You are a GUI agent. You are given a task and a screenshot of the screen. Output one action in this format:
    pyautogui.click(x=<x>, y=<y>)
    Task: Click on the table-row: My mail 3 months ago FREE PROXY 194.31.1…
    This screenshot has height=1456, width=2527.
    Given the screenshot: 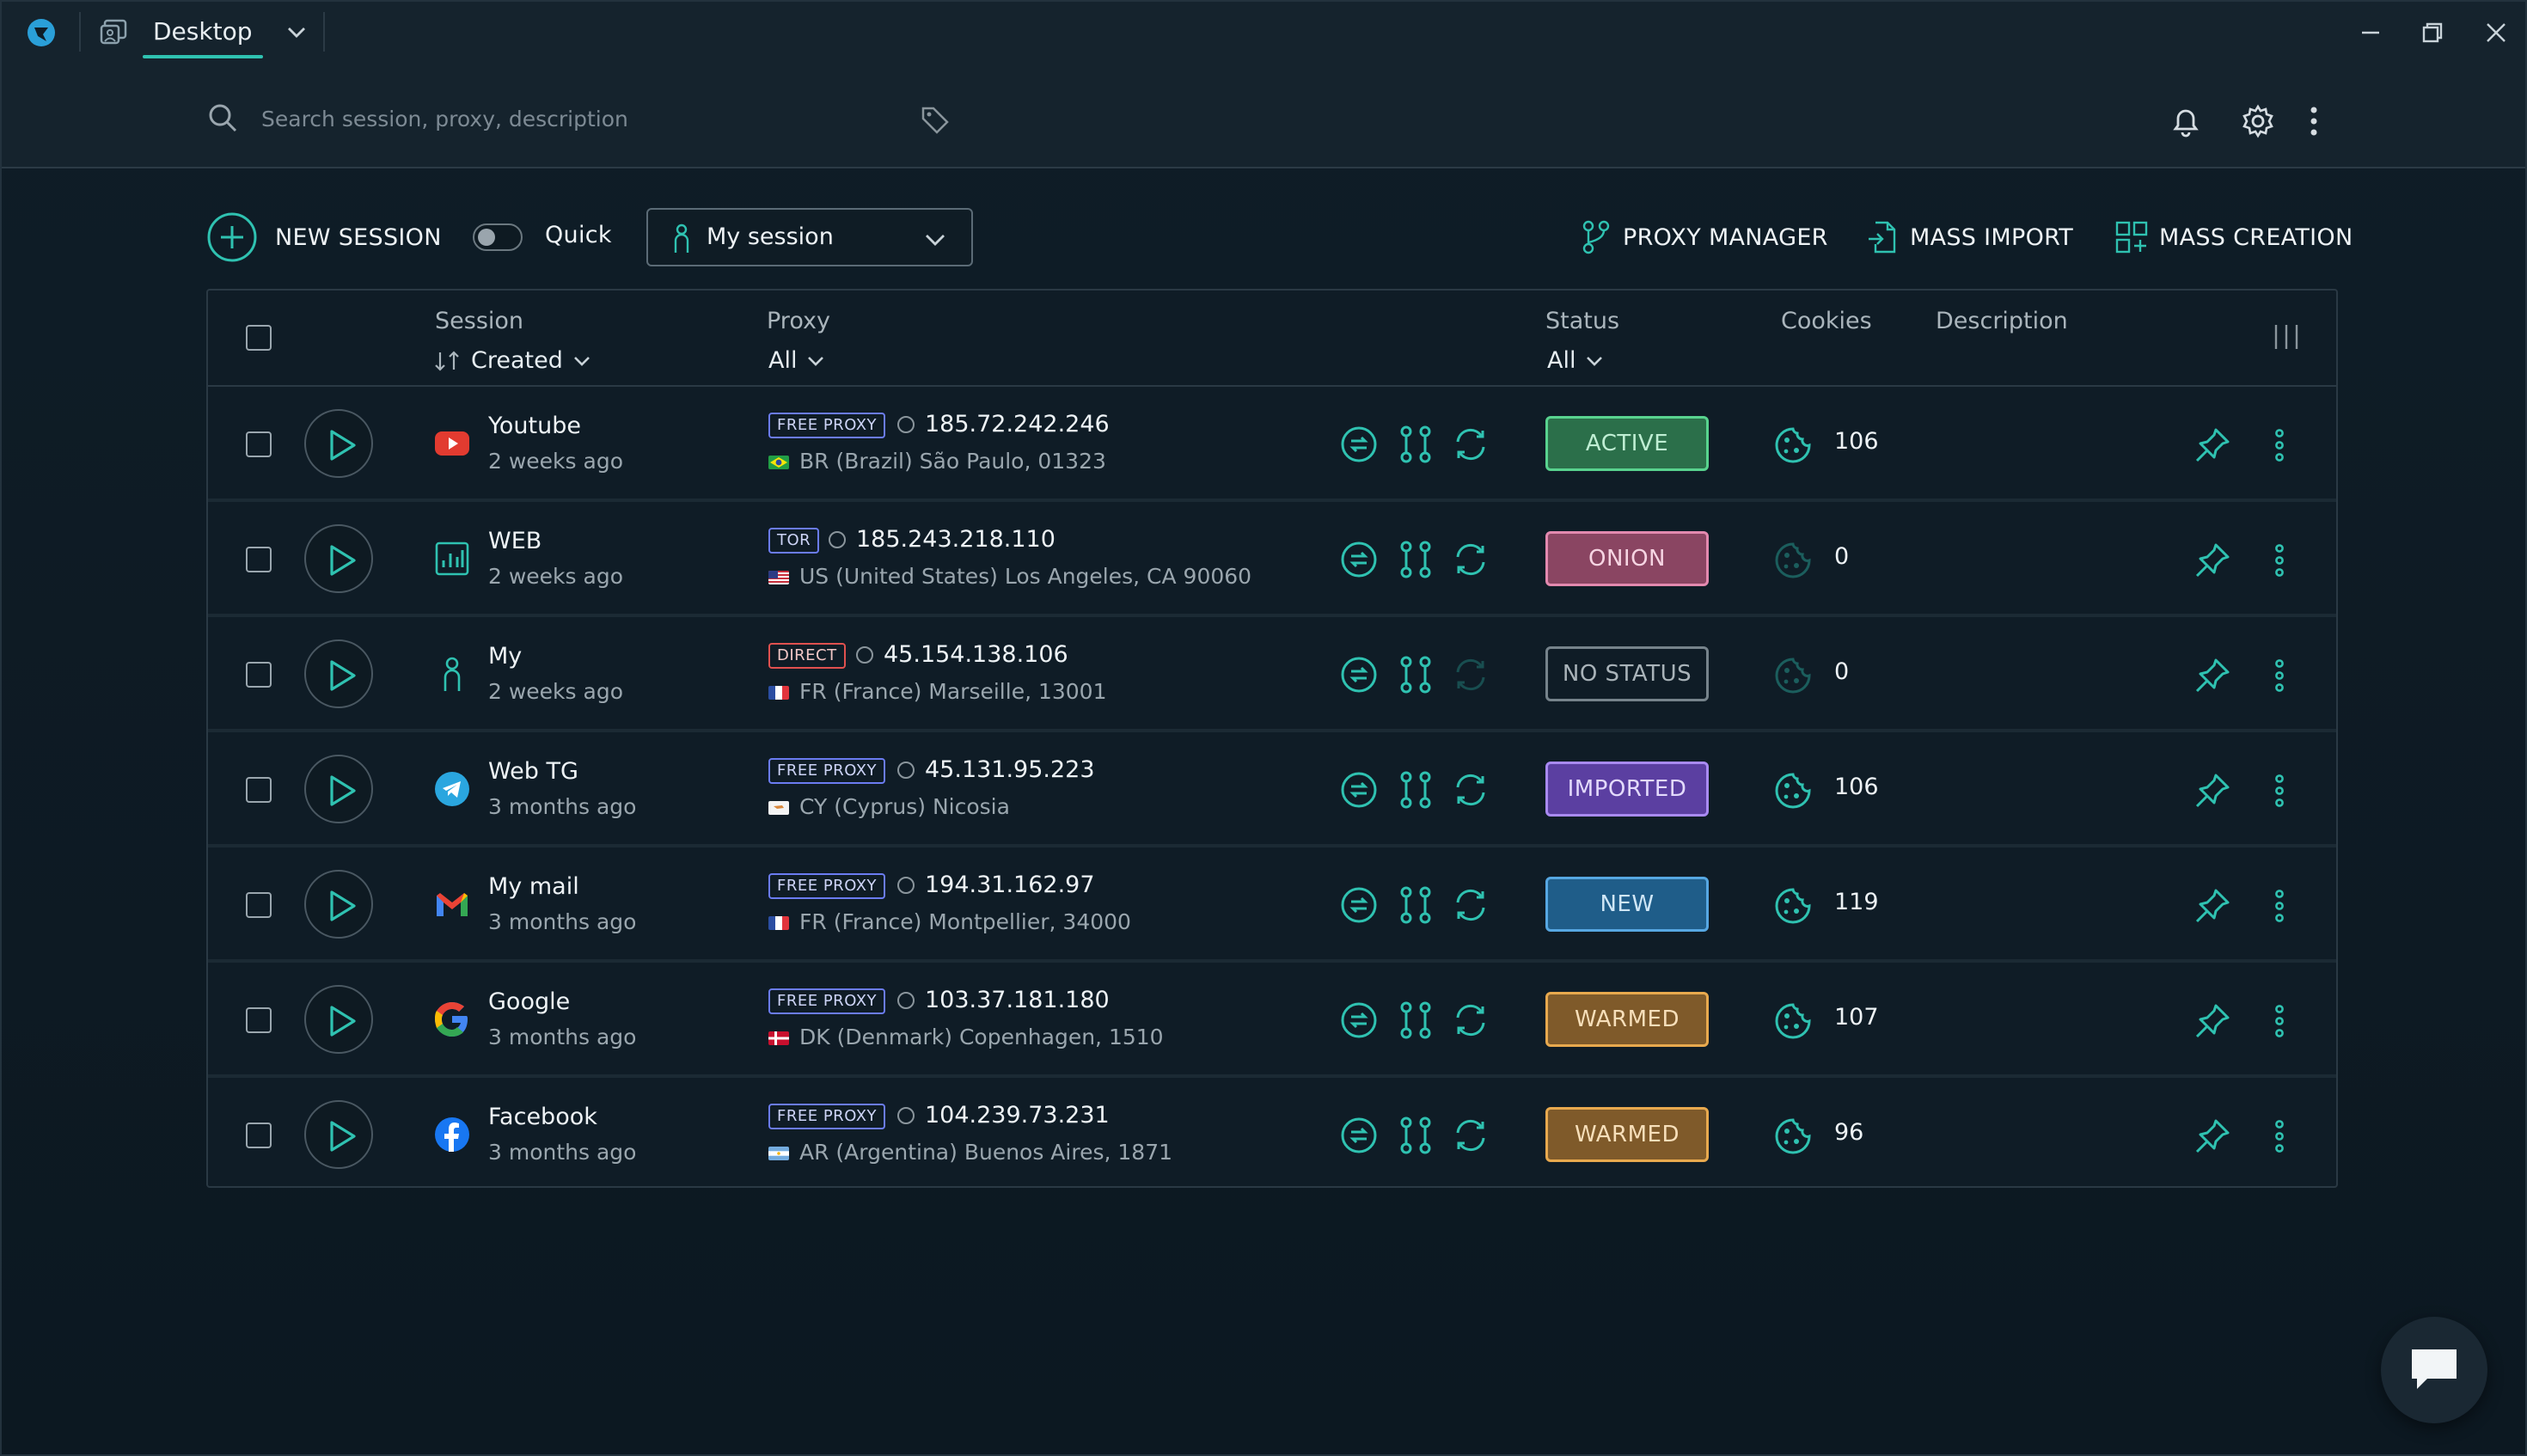 What is the action you would take?
    pyautogui.click(x=1272, y=905)
    